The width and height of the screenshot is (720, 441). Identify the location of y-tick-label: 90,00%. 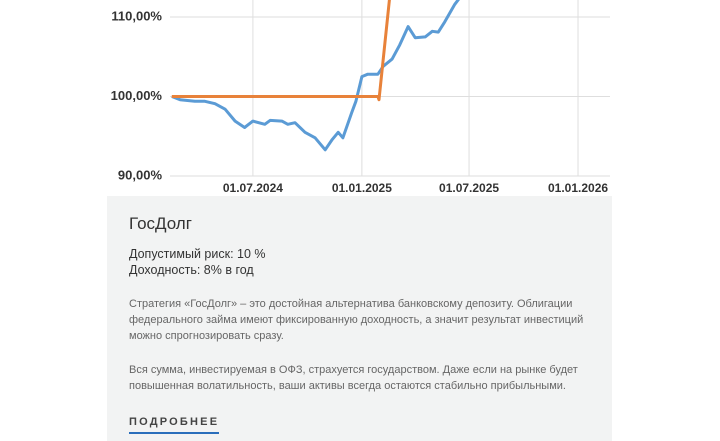
(140, 174).